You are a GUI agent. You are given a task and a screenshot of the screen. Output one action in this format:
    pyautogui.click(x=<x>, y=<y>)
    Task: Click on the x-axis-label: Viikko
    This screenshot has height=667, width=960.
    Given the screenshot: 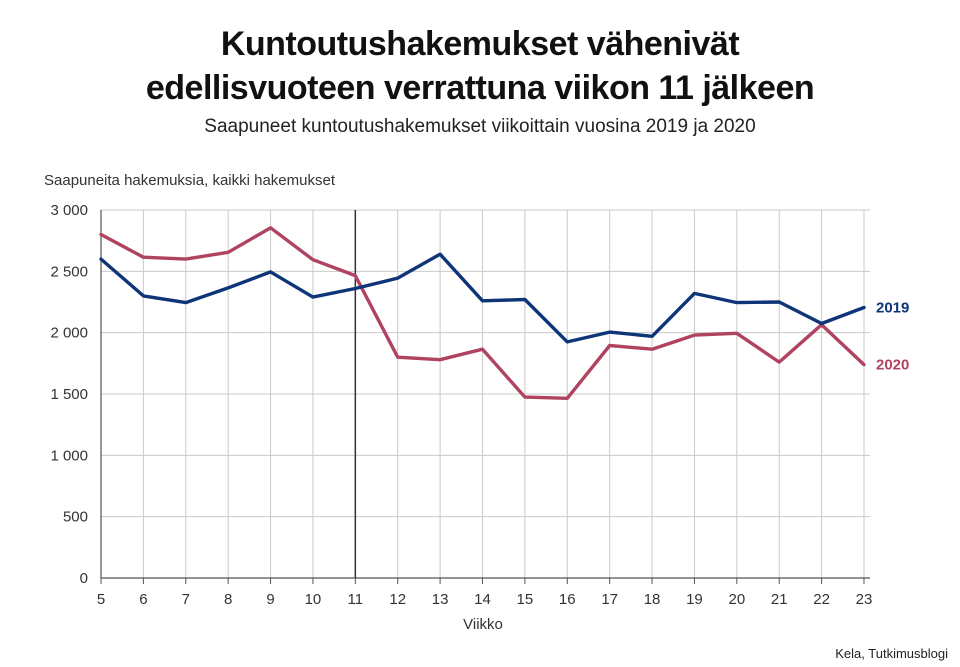 What is the action you would take?
    pyautogui.click(x=483, y=624)
    